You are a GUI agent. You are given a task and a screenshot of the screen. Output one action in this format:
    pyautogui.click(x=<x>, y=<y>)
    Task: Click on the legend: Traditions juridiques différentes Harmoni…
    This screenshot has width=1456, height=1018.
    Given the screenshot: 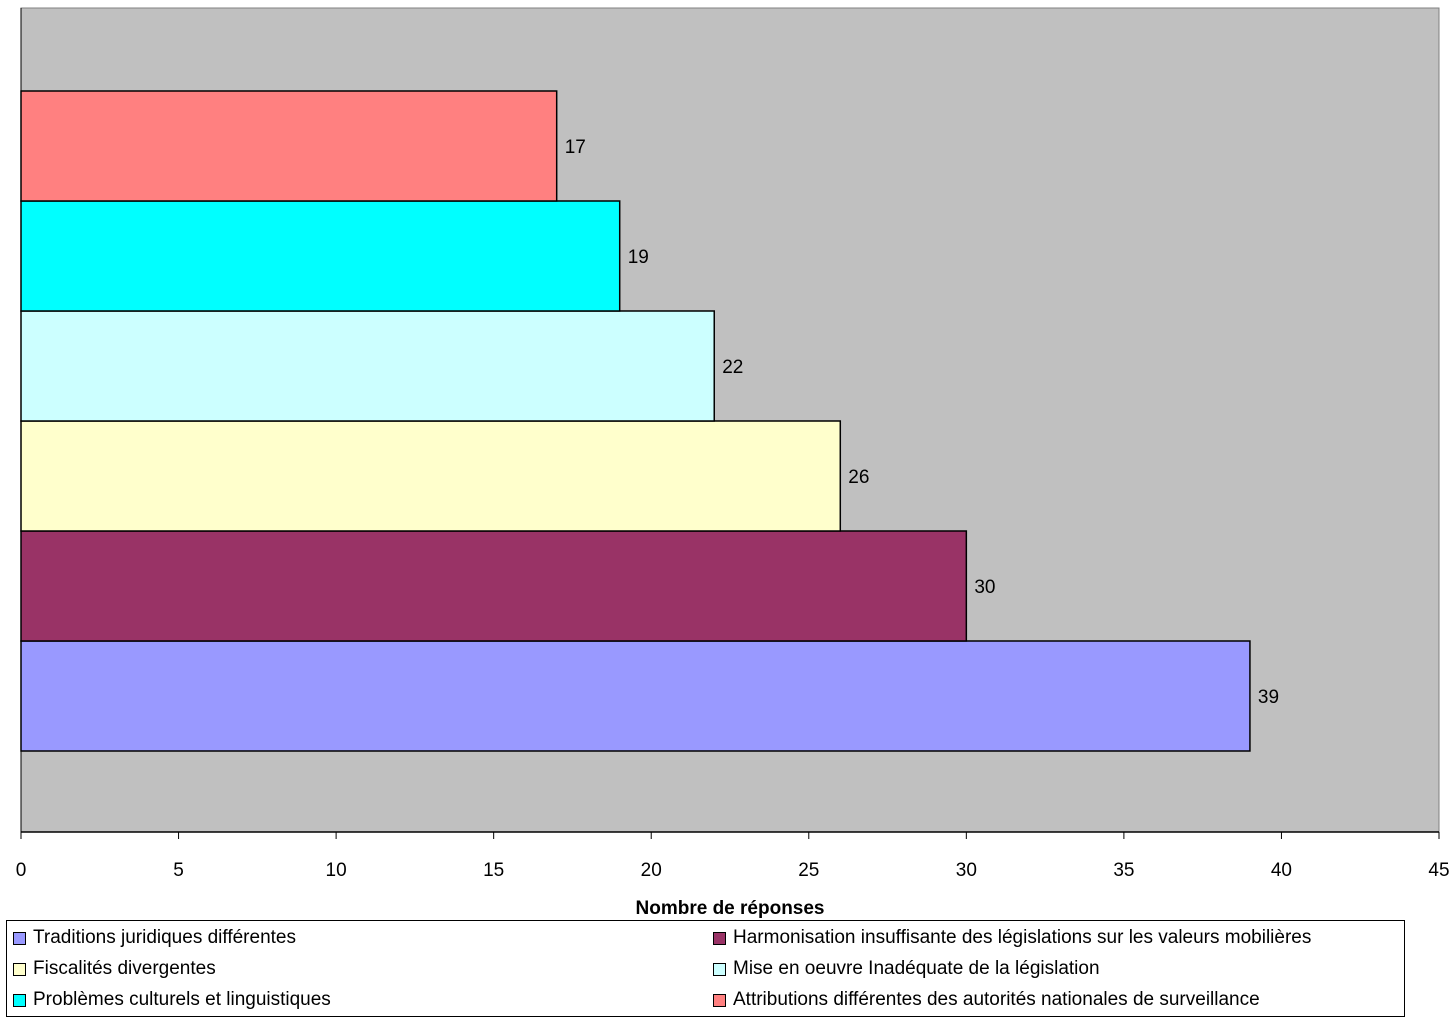 What is the action you would take?
    pyautogui.click(x=705, y=968)
    